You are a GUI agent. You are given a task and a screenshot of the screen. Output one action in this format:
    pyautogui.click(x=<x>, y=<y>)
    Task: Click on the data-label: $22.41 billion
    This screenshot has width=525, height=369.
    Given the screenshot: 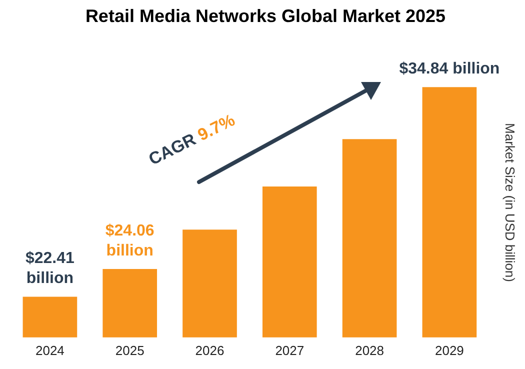 What is the action you would take?
    pyautogui.click(x=50, y=269)
    